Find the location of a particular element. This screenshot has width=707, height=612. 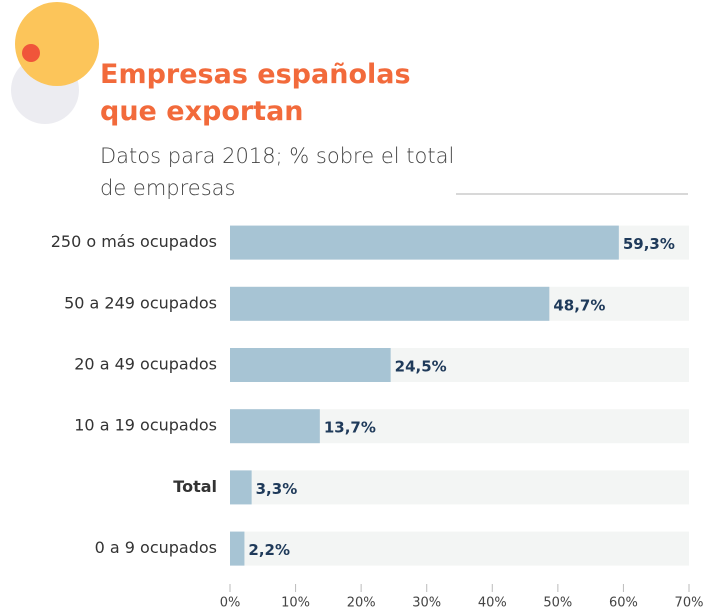

value-label: 59,3% is located at coordinates (649, 244).